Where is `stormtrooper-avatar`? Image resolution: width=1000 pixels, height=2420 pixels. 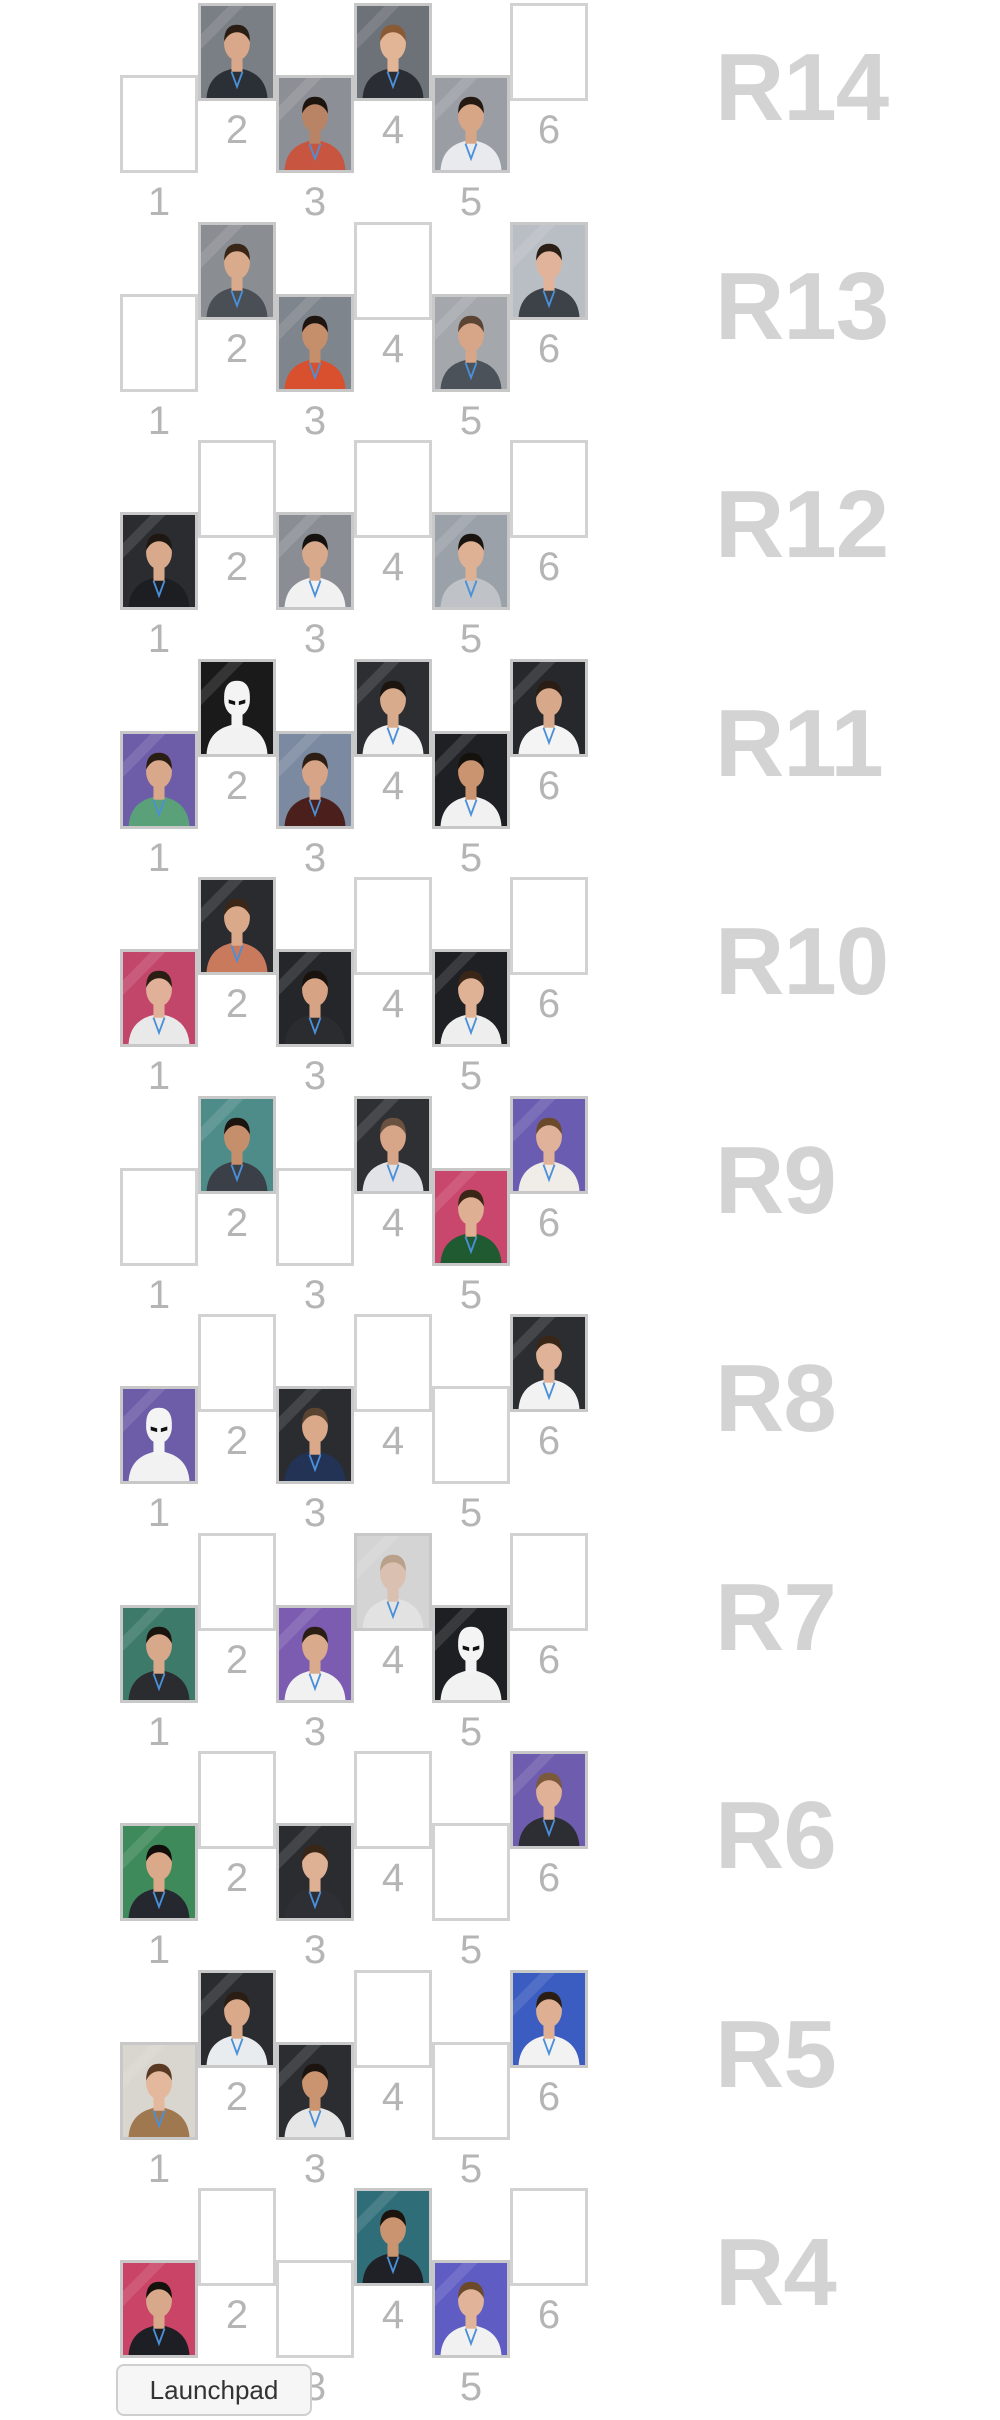 stormtrooper-avatar is located at coordinates (159, 1435).